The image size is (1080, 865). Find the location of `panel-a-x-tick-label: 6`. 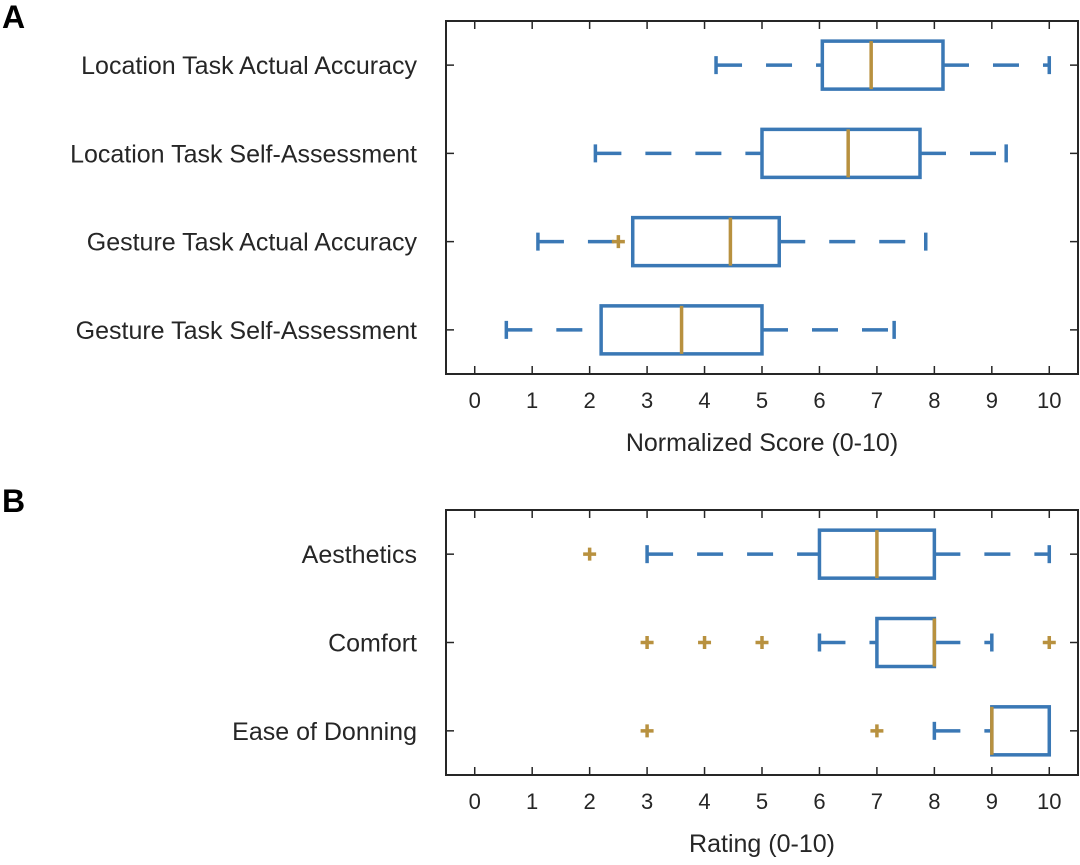

panel-a-x-tick-label: 6 is located at coordinates (819, 400).